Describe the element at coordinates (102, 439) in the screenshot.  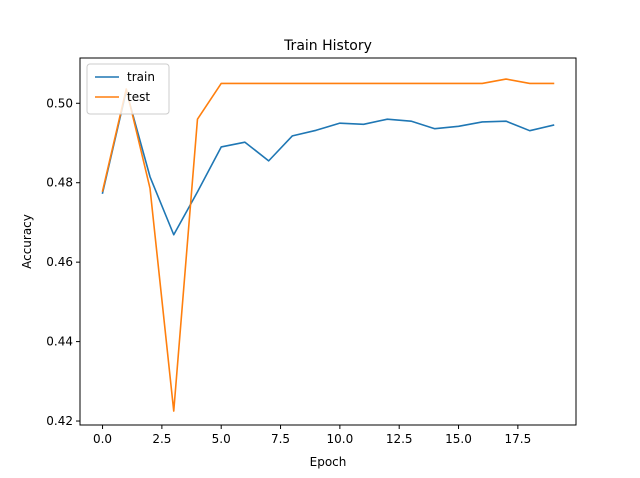
I see `x-tick-label: 0.0` at that location.